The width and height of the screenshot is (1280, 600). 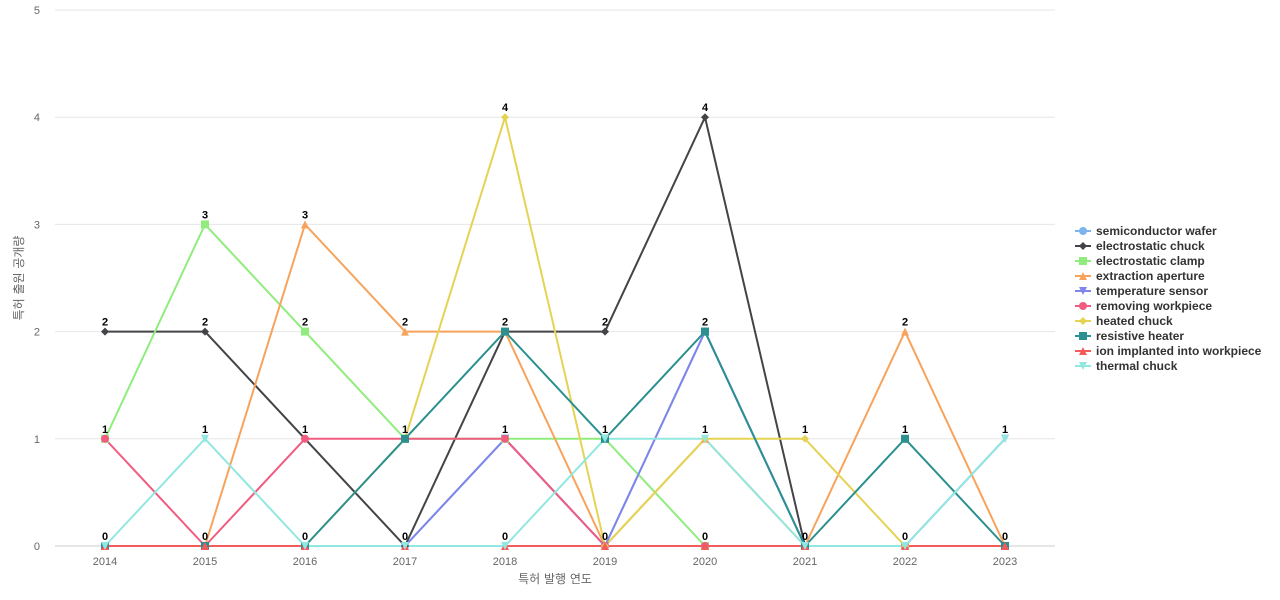 I want to click on x-tick-label: 2018, so click(x=505, y=562).